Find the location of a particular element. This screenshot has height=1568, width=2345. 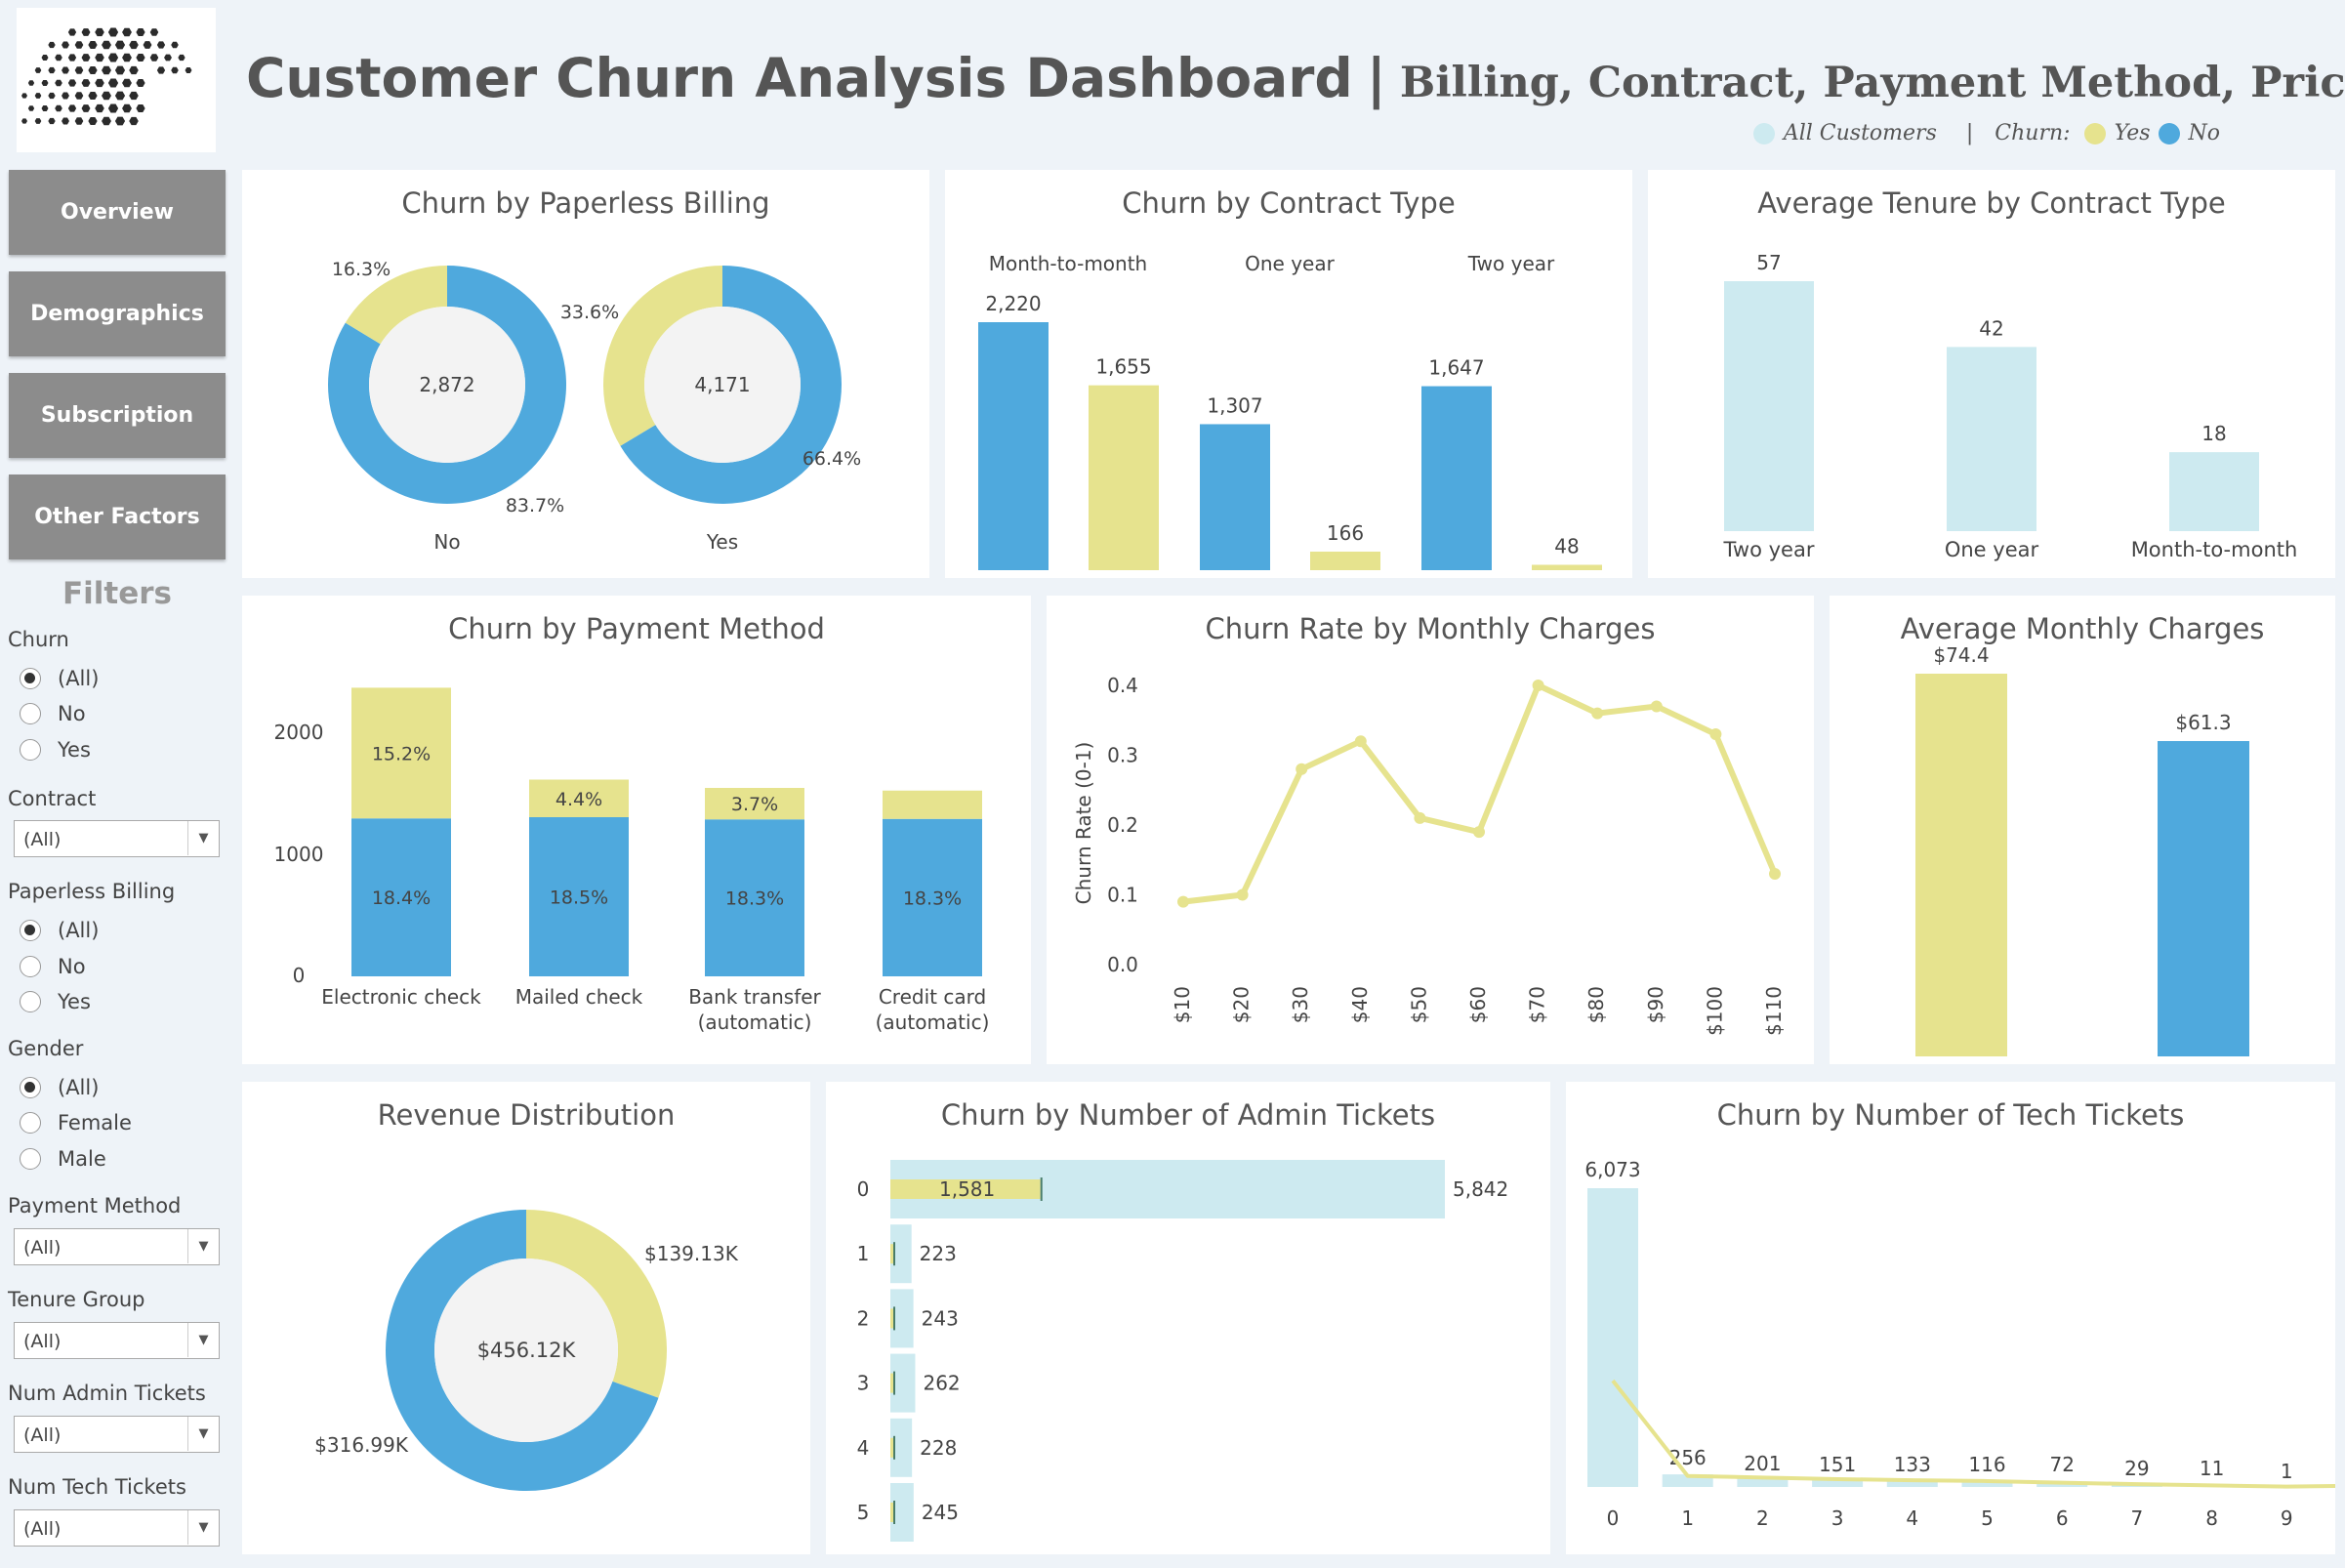

churn-radio-all: (All) is located at coordinates (60, 679).